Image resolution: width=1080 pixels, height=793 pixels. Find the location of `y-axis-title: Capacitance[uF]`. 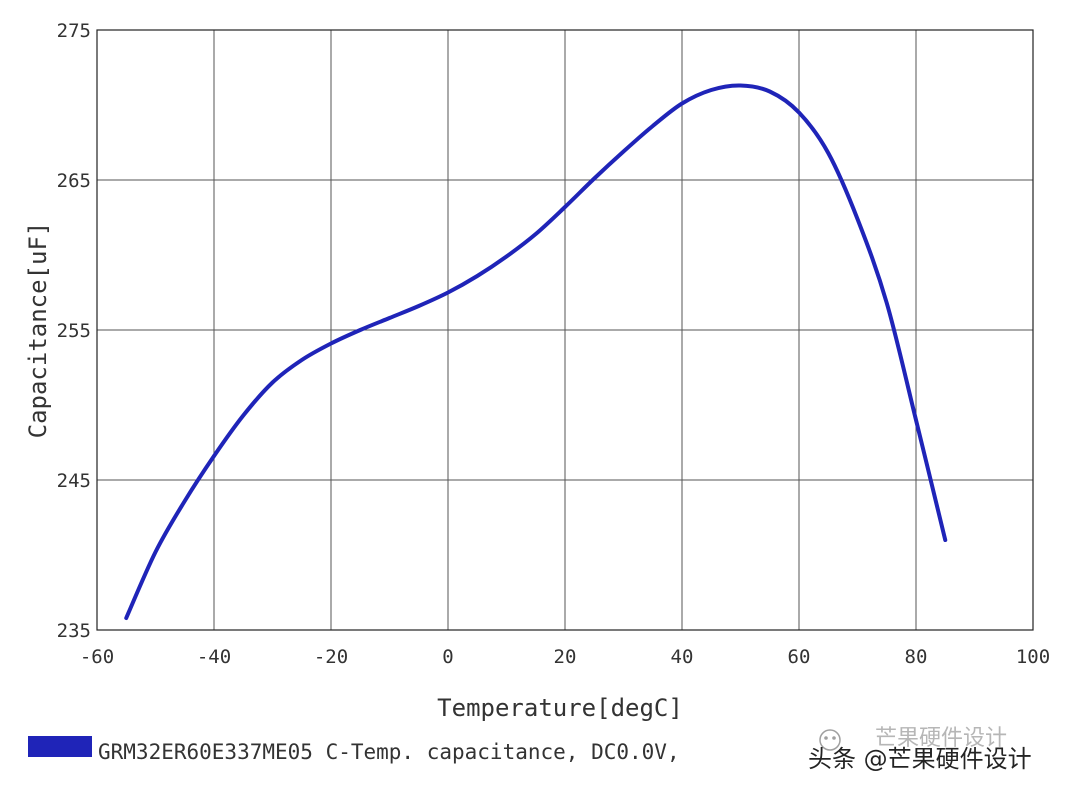

y-axis-title: Capacitance[uF] is located at coordinates (38, 330).